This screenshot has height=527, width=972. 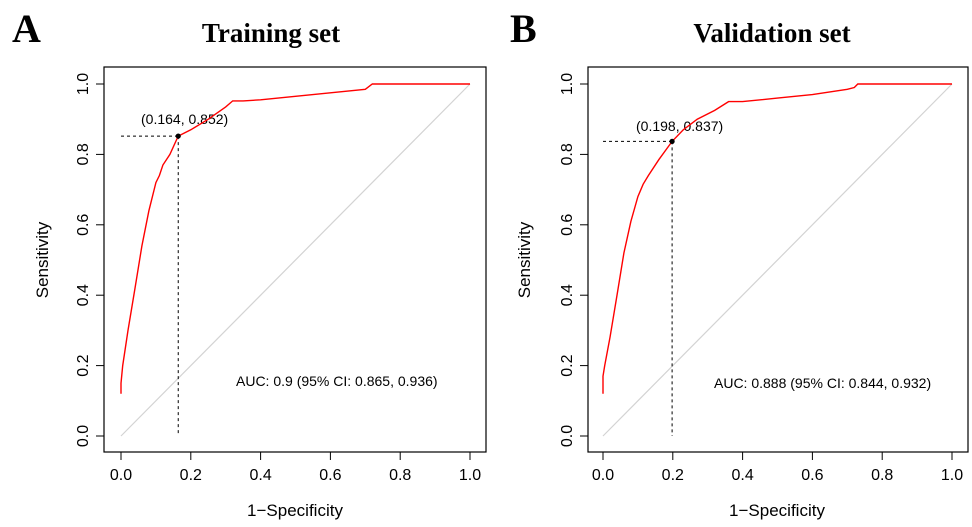 What do you see at coordinates (771, 33) in the screenshot?
I see `chart-title: Validation set` at bounding box center [771, 33].